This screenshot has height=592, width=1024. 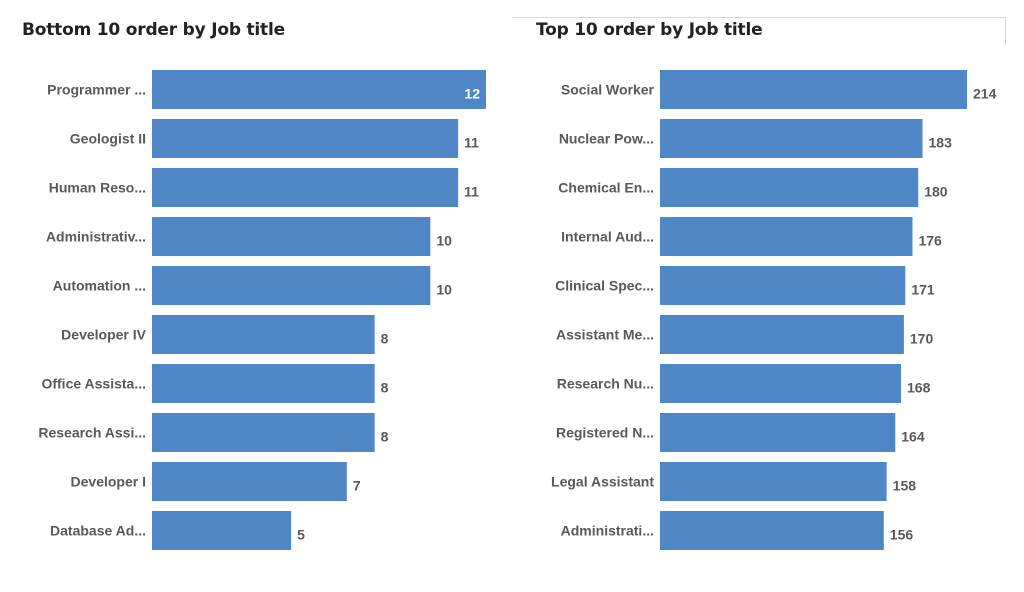 What do you see at coordinates (608, 90) in the screenshot?
I see `category-label: Social Worker` at bounding box center [608, 90].